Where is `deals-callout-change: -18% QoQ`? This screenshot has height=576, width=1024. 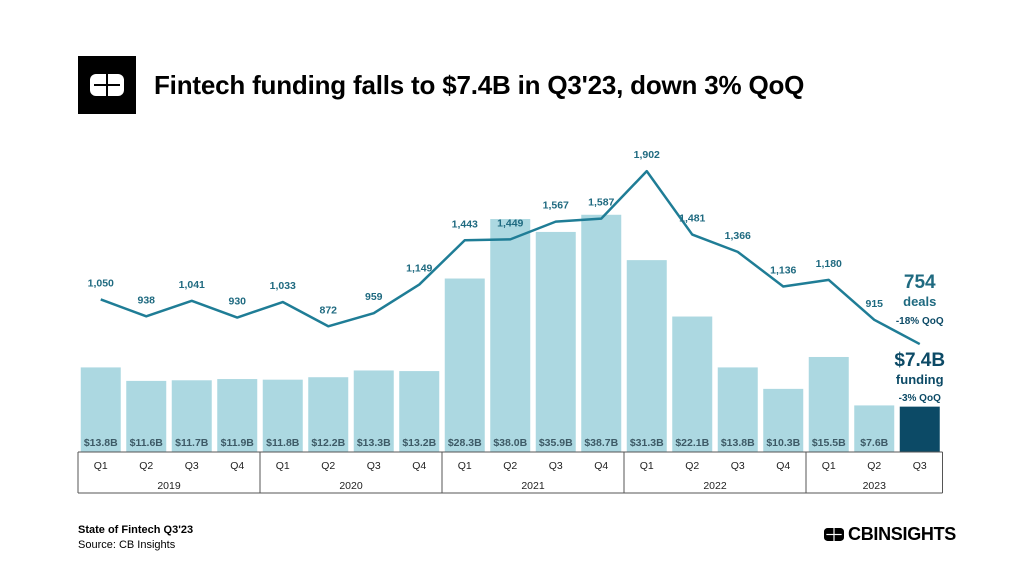
deals-callout-change: -18% QoQ is located at coordinates (920, 321).